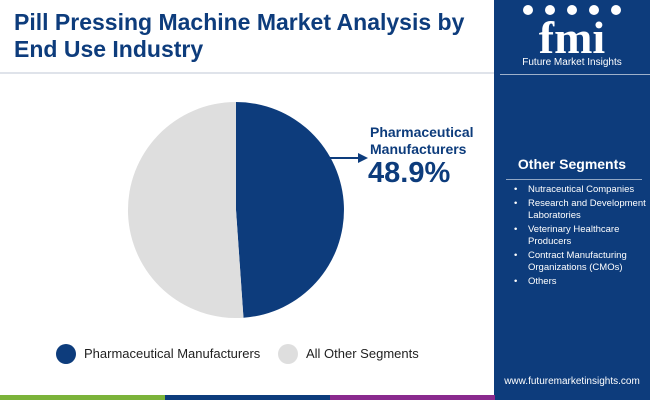  Describe the element at coordinates (409, 173) in the screenshot. I see `callout-value: 48.9%` at that location.